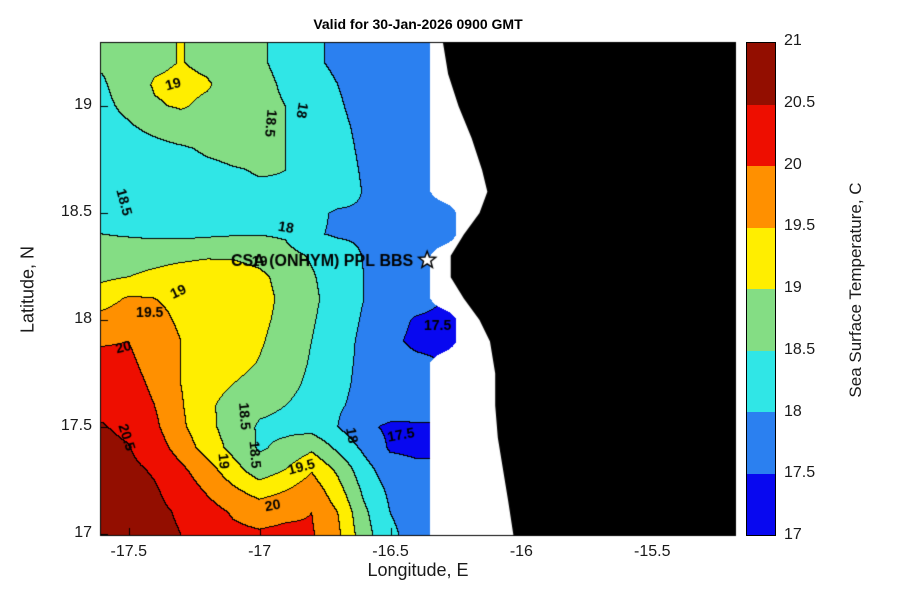  I want to click on colorbar-tick-label: 19, so click(793, 287).